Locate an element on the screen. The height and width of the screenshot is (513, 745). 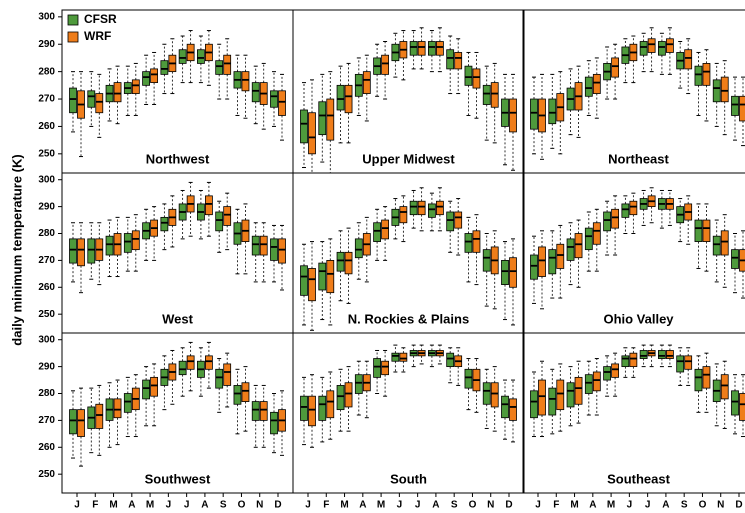
y-tick-label: 300 is located at coordinates (46, 16).